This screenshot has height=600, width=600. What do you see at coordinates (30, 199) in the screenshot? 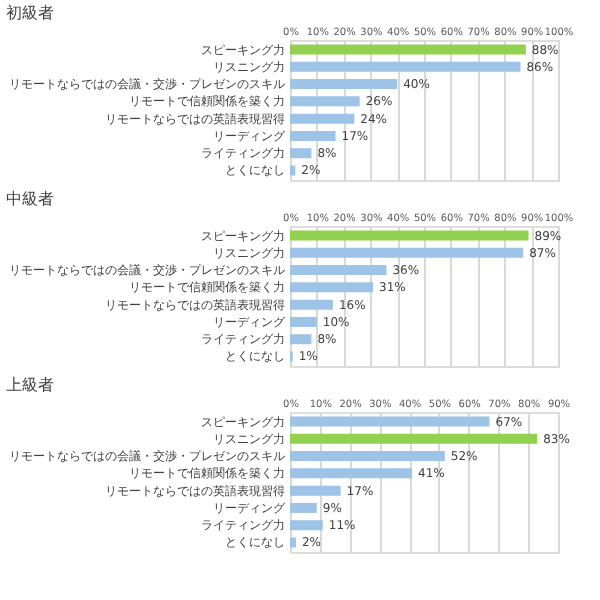
I see `text: 中級者` at bounding box center [30, 199].